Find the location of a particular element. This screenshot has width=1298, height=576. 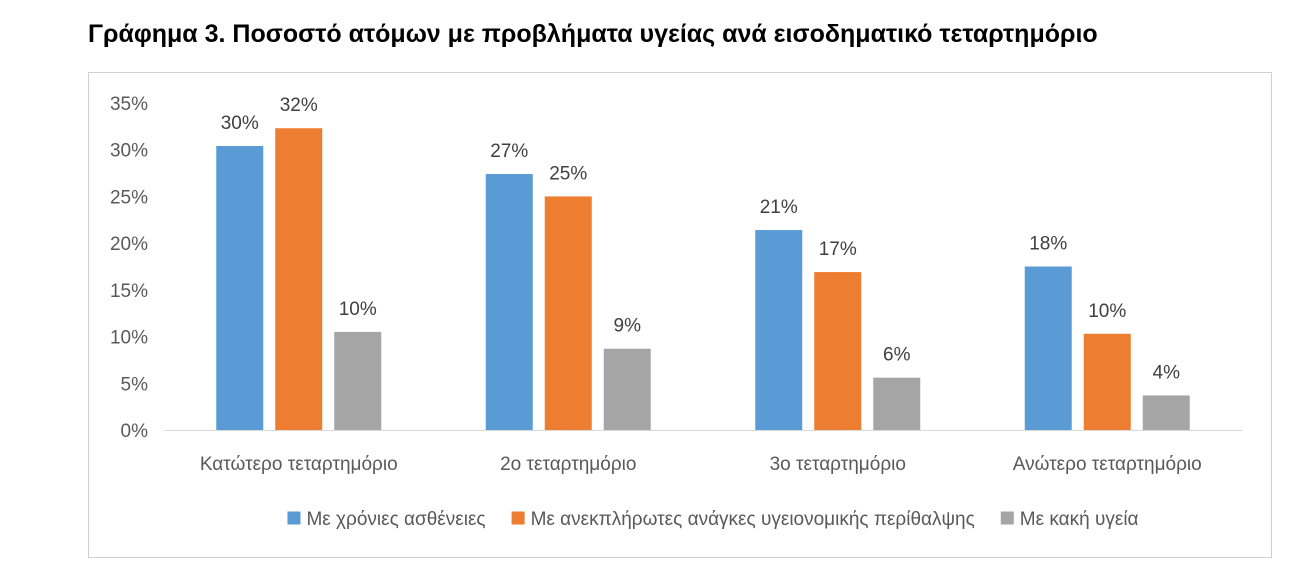

y-tick-label: 0% is located at coordinates (135, 431).